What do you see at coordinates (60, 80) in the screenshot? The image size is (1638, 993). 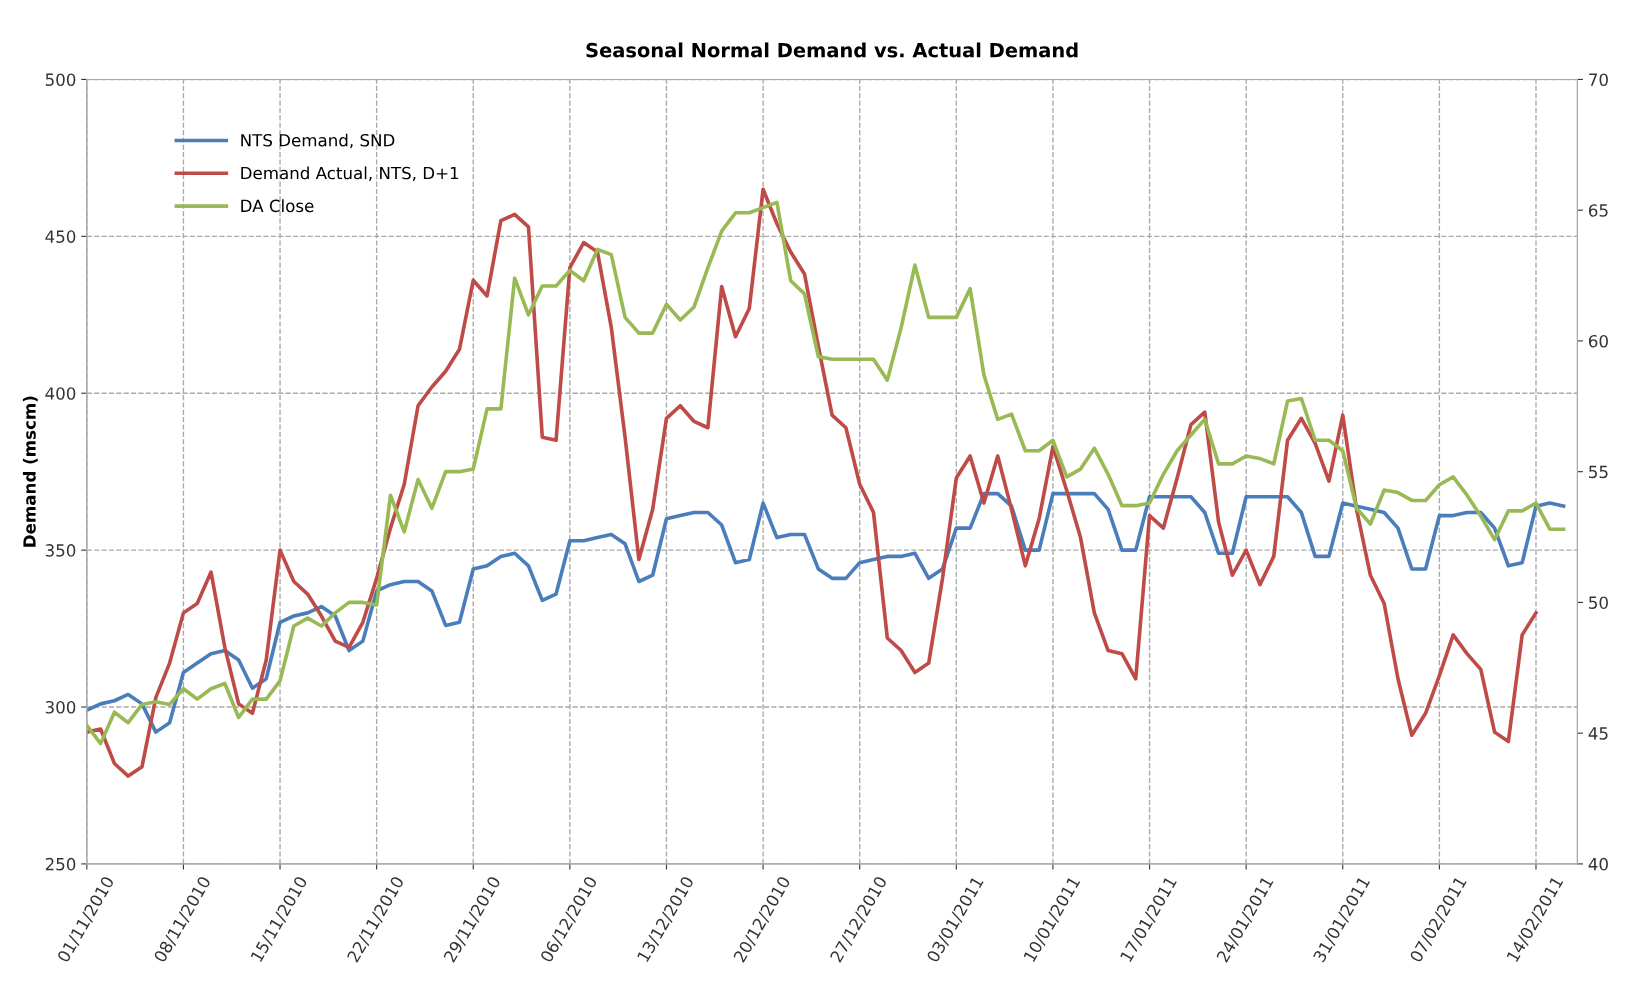 I see `y-tick-label: 500` at bounding box center [60, 80].